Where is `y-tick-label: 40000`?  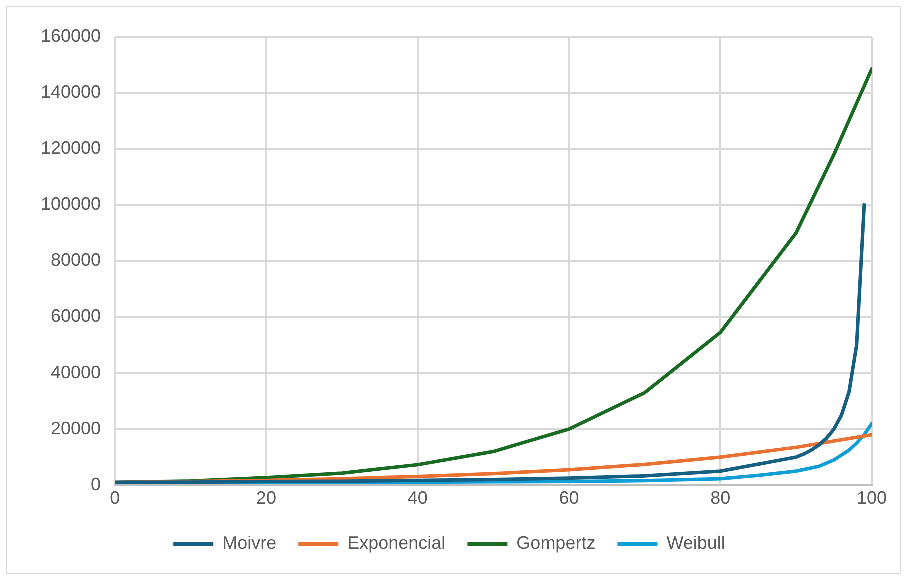
y-tick-label: 40000 is located at coordinates (76, 372).